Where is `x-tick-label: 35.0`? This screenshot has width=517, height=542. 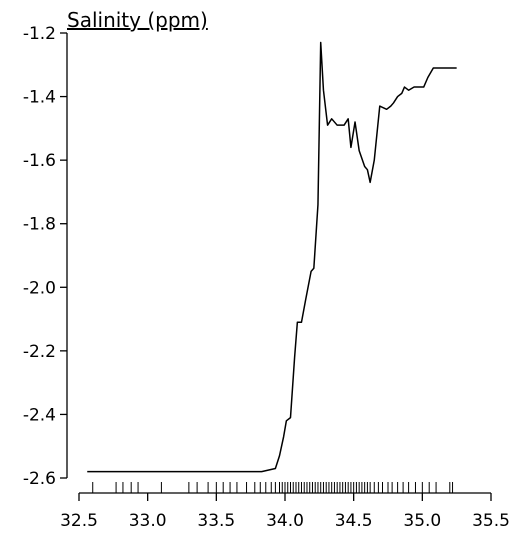 x-tick-label: 35.0 is located at coordinates (422, 521).